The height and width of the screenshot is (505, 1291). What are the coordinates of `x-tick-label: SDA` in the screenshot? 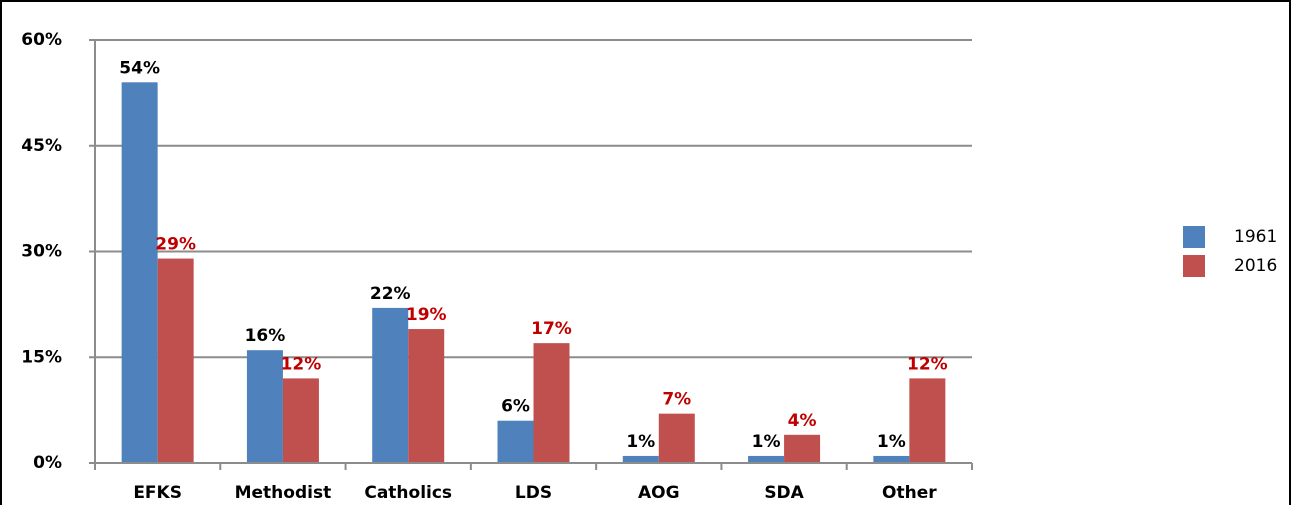 It's located at (784, 493).